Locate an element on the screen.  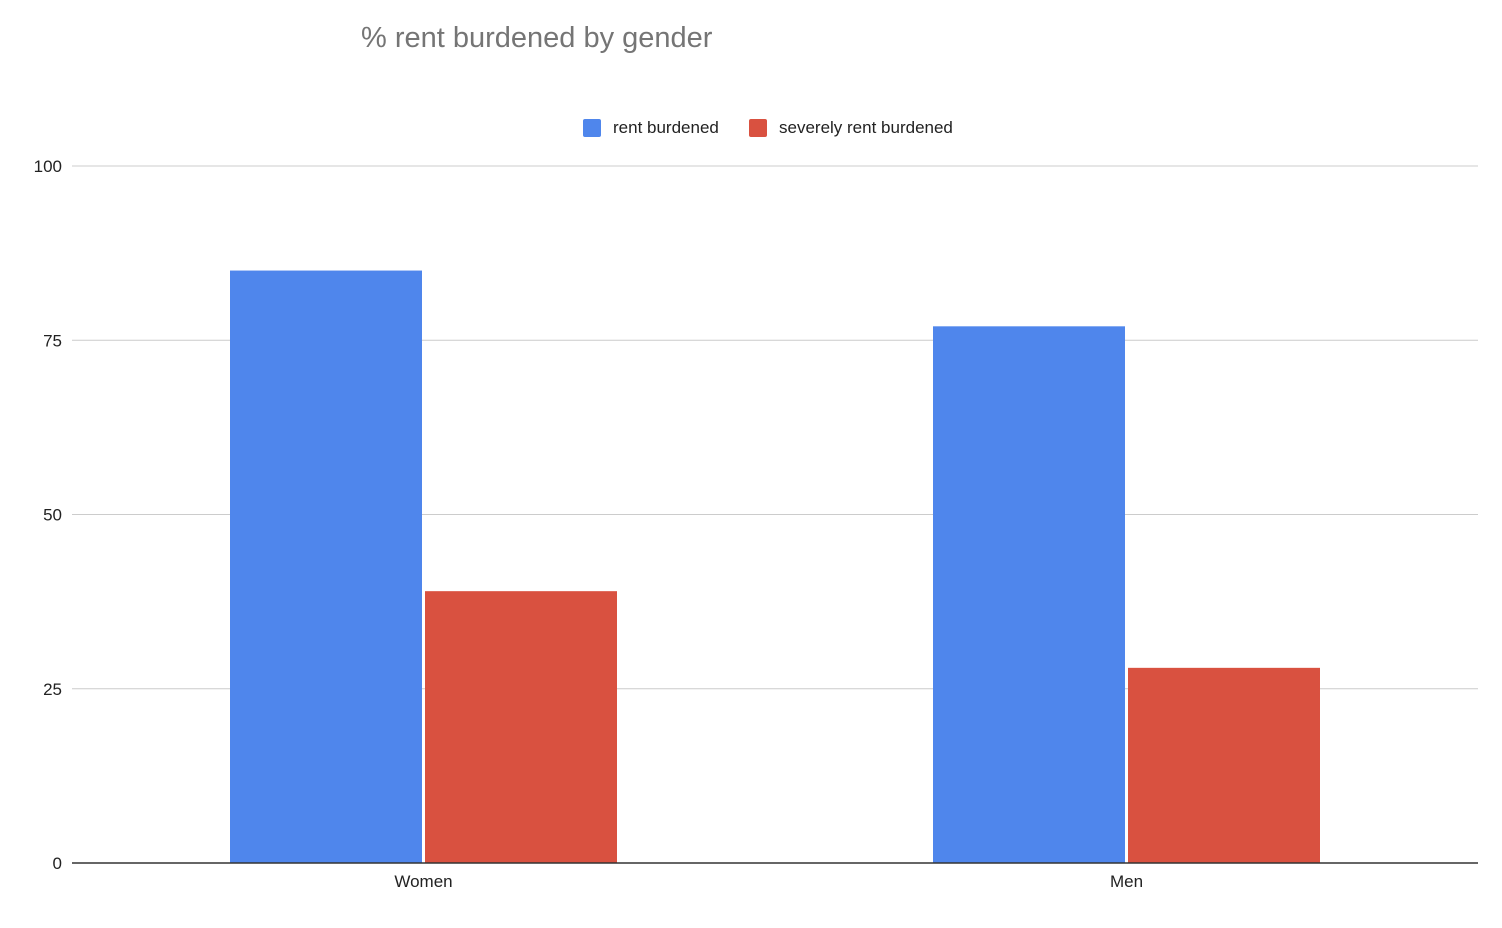
y-tick-label-75: 75 is located at coordinates (52, 340).